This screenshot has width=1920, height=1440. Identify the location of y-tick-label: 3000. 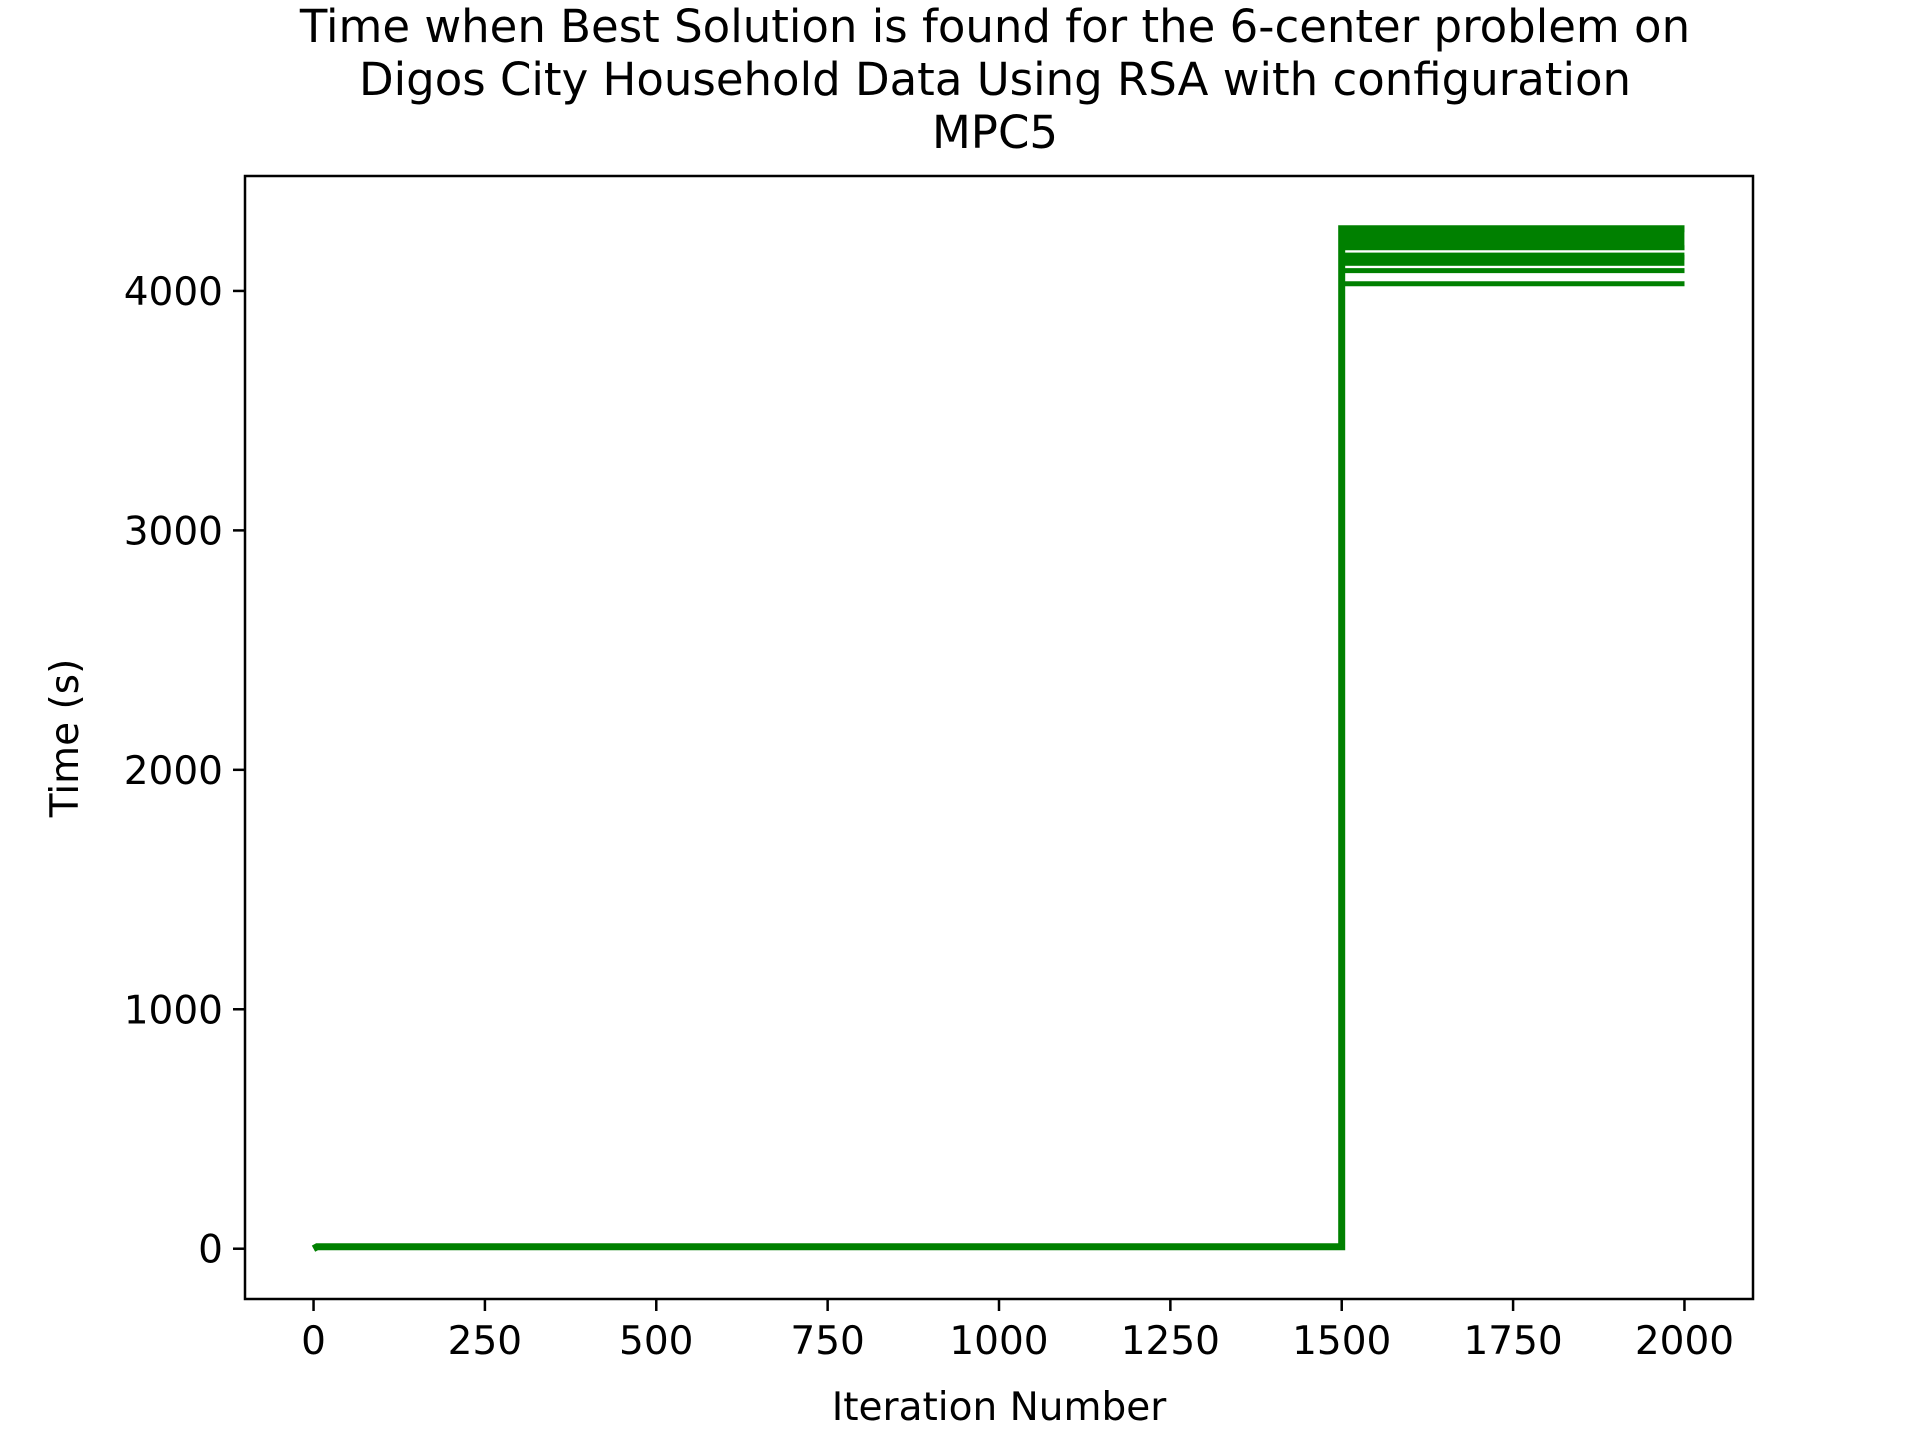
(173, 531).